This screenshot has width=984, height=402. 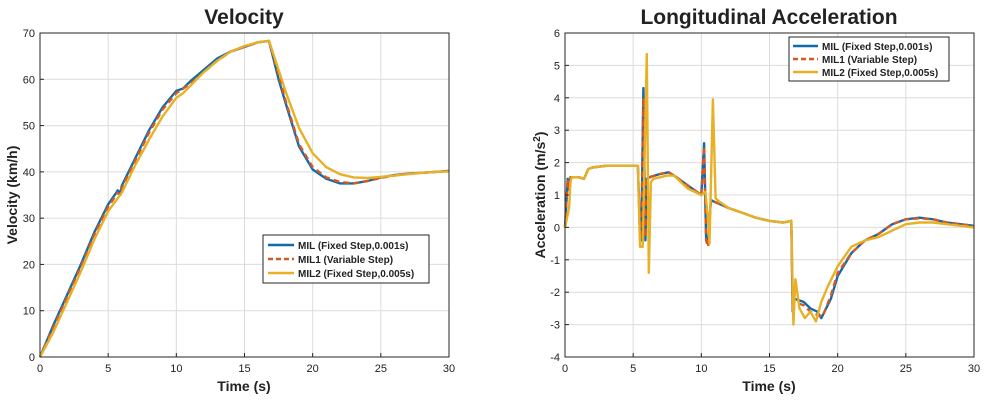 I want to click on y-axis-label-superscript: 2, so click(x=537, y=139).